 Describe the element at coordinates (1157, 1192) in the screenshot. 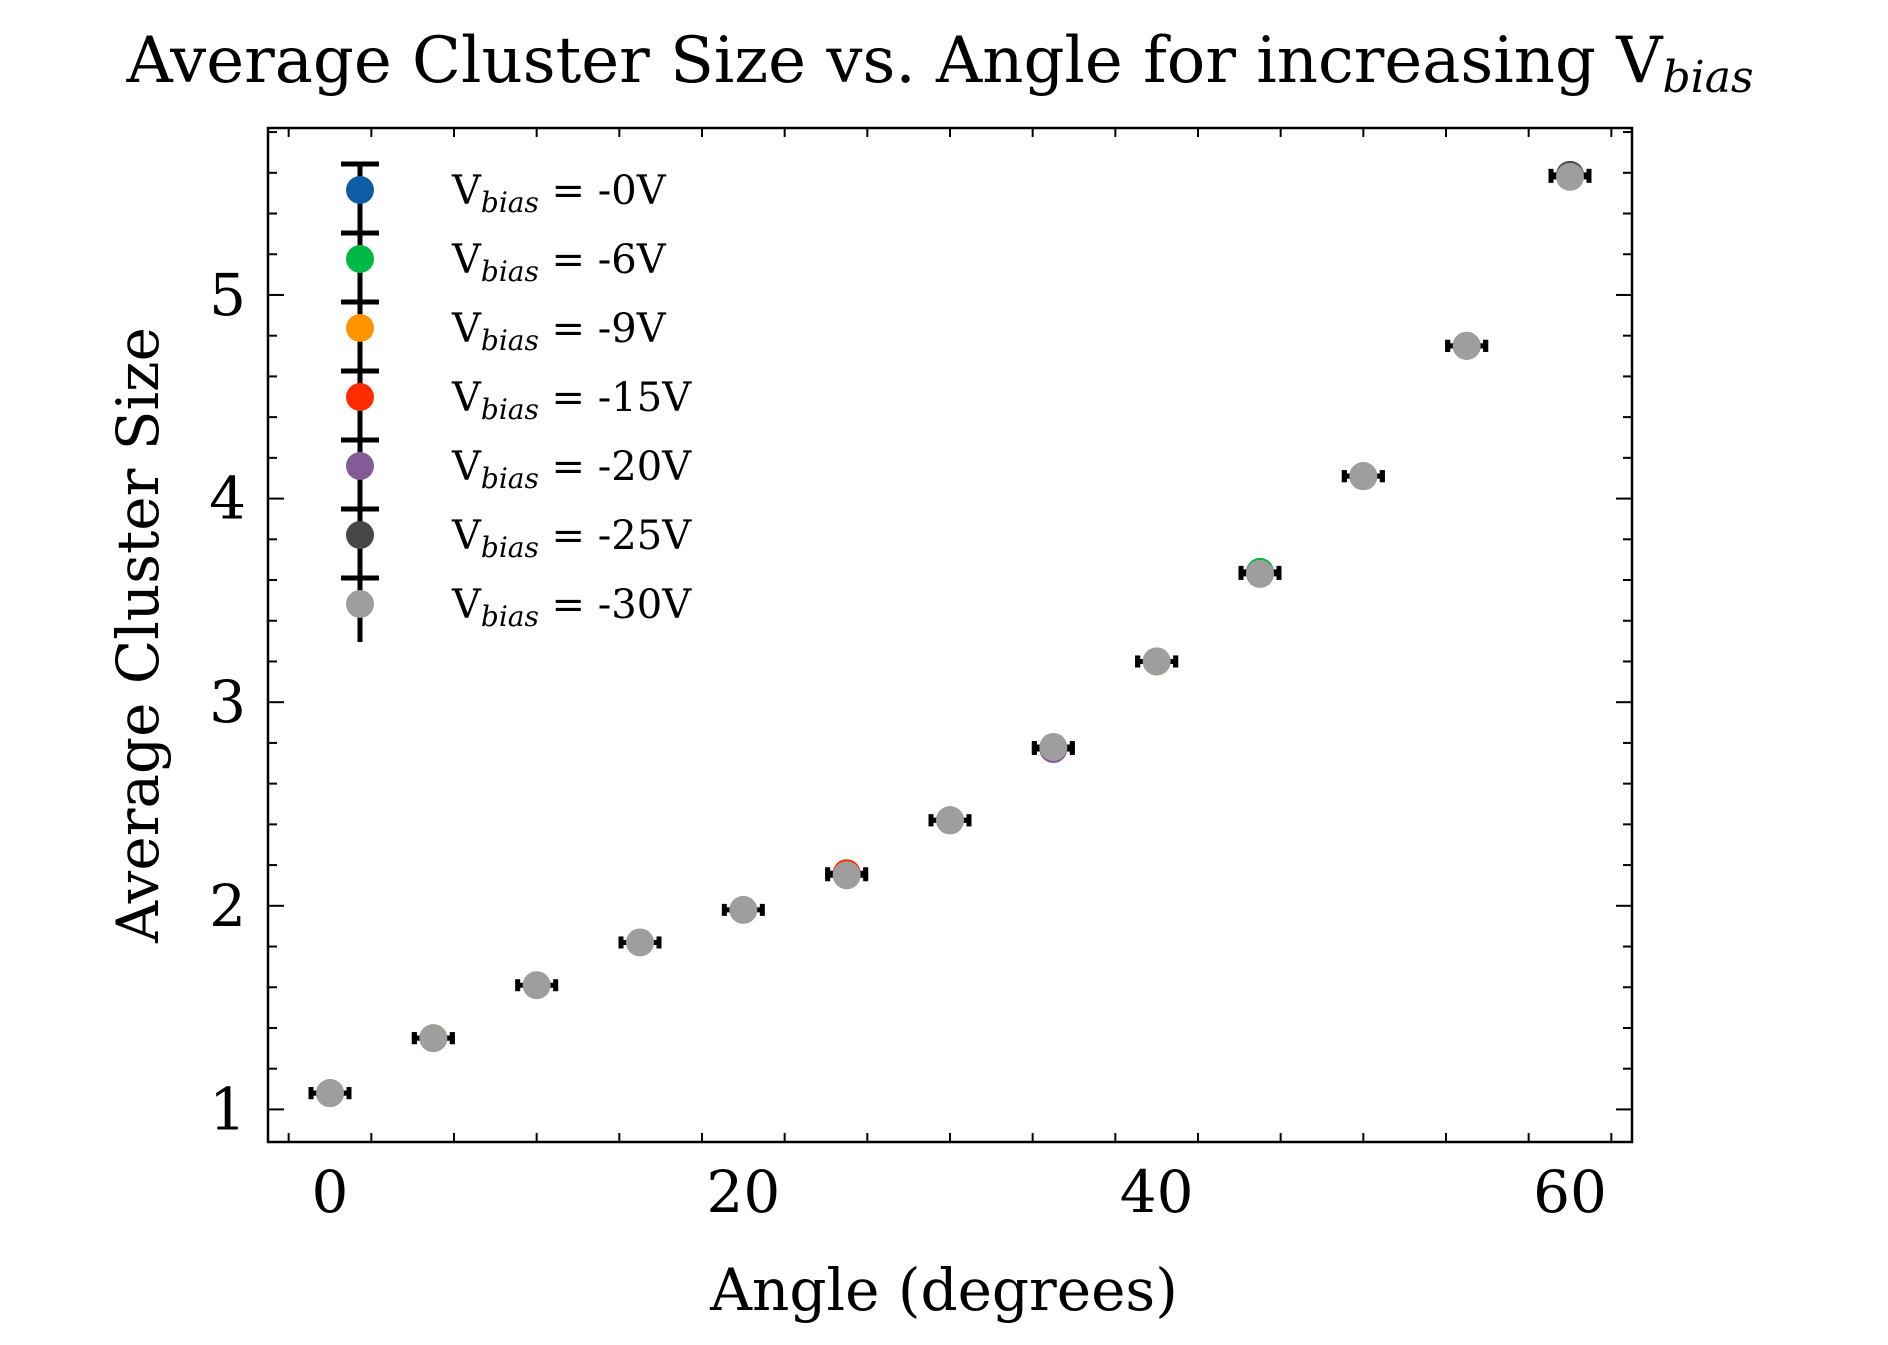

I see `x-tick-label: 40` at that location.